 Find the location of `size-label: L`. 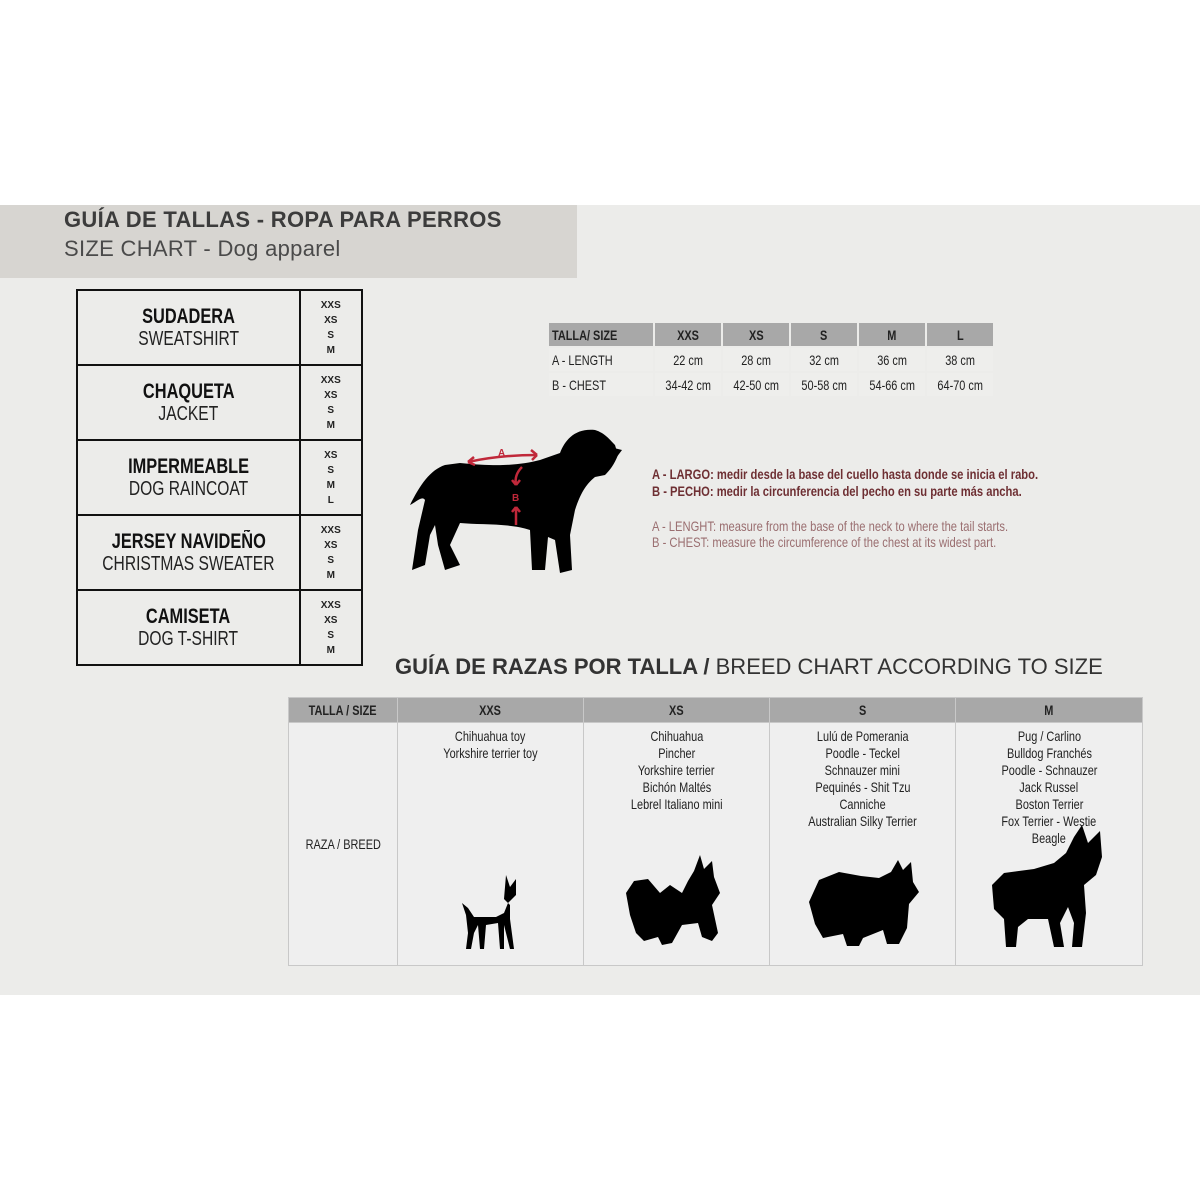

size-label: L is located at coordinates (330, 500).